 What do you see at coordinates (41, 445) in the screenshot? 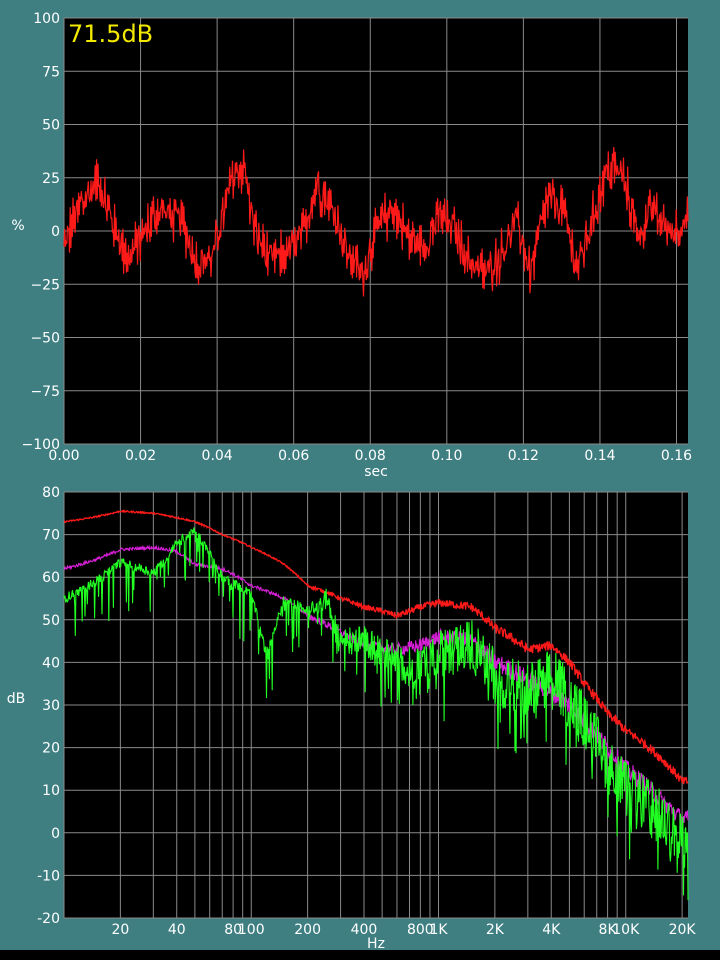
I see `waveform-y-tick-label: −100` at bounding box center [41, 445].